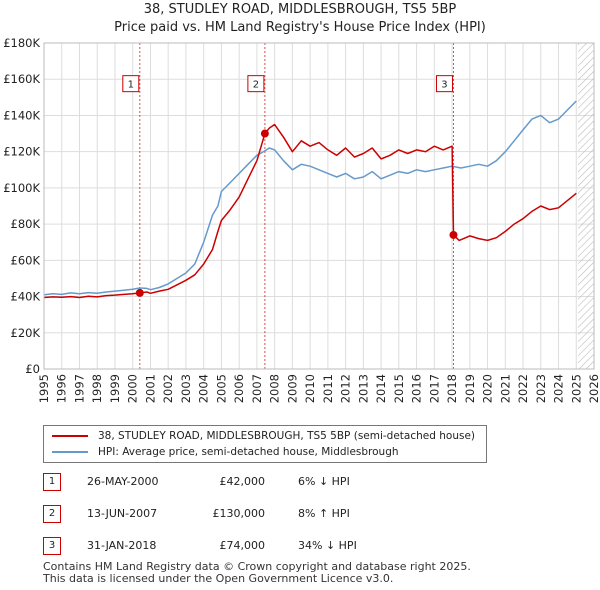 This screenshot has width=600, height=590. What do you see at coordinates (26, 297) in the screenshot?
I see `y-tick-label: £40K` at bounding box center [26, 297].